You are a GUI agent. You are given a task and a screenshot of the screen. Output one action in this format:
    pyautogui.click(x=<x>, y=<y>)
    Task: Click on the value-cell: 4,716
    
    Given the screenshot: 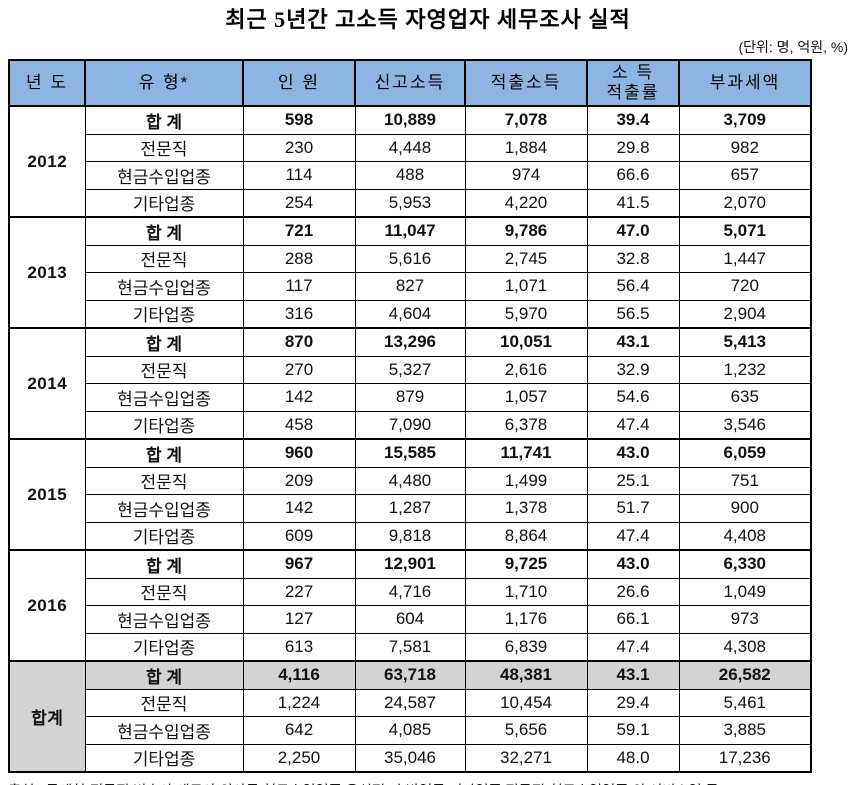 What is the action you would take?
    pyautogui.click(x=410, y=591)
    